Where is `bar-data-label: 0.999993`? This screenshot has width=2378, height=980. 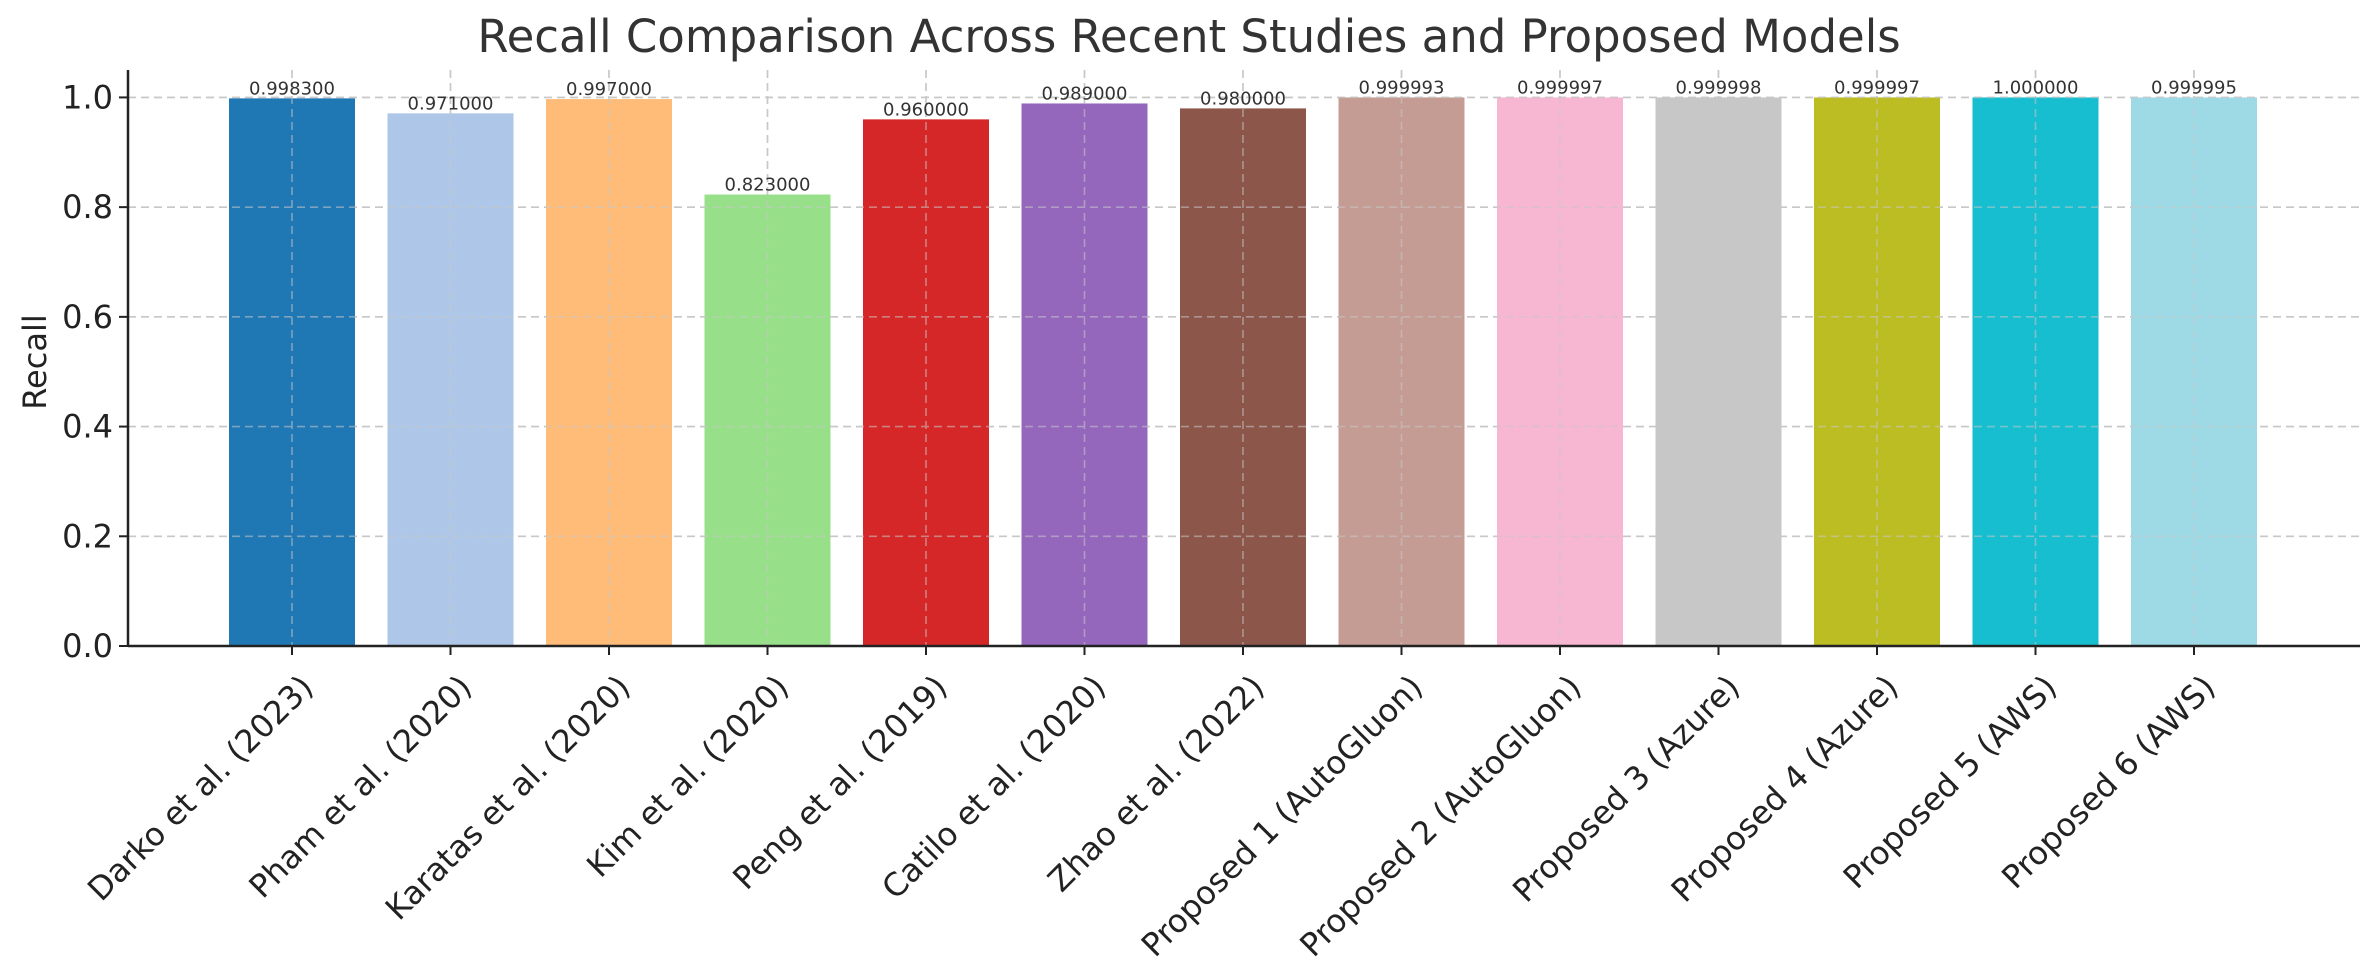 bar-data-label: 0.999993 is located at coordinates (1402, 87).